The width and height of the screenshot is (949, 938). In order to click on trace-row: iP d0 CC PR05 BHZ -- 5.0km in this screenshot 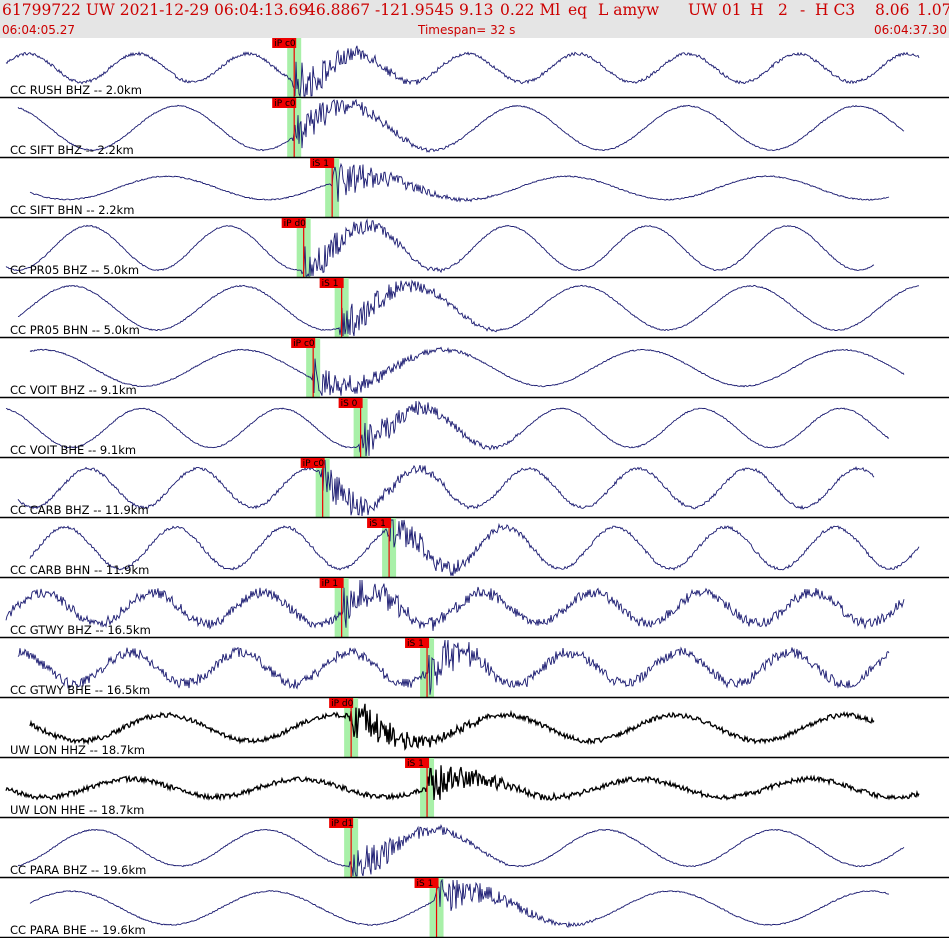, I will do `click(474, 248)`.